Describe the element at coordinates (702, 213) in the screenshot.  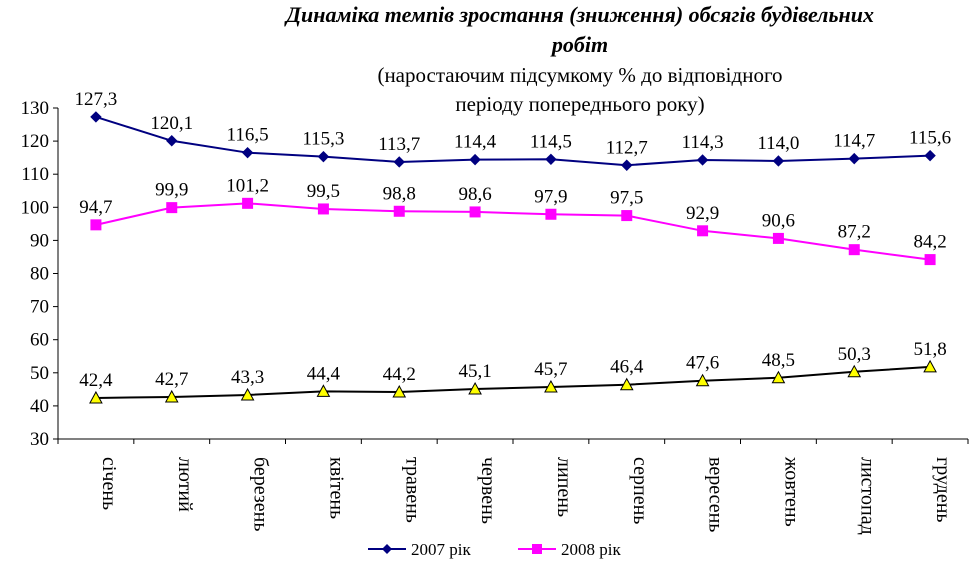
I see `data-label: 92,9` at that location.